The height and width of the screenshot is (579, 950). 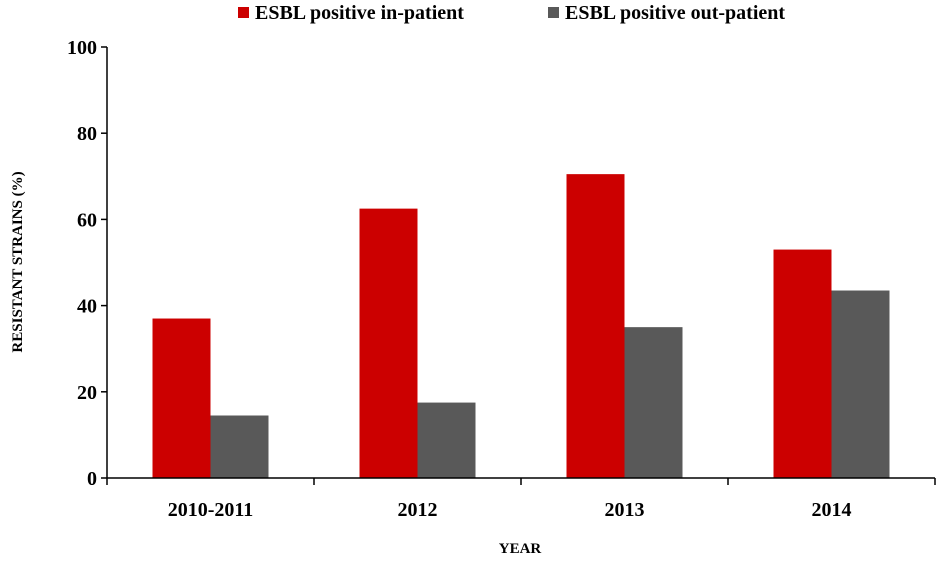 I want to click on bar-in-patient-2010-2011: ESBL positive in-patient 2010-2011: 37, so click(x=181, y=398).